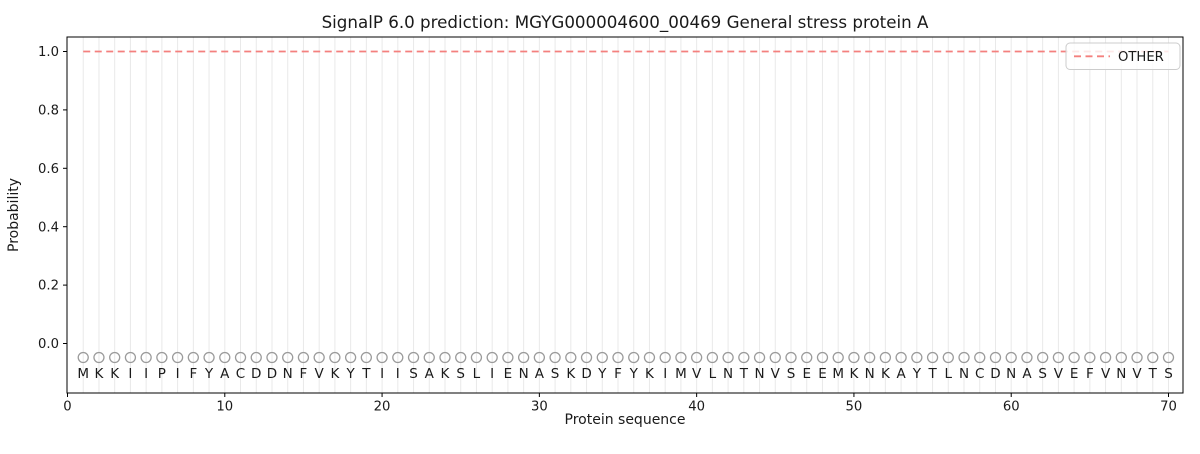  I want to click on y-tick-label: 0.8, so click(48, 111).